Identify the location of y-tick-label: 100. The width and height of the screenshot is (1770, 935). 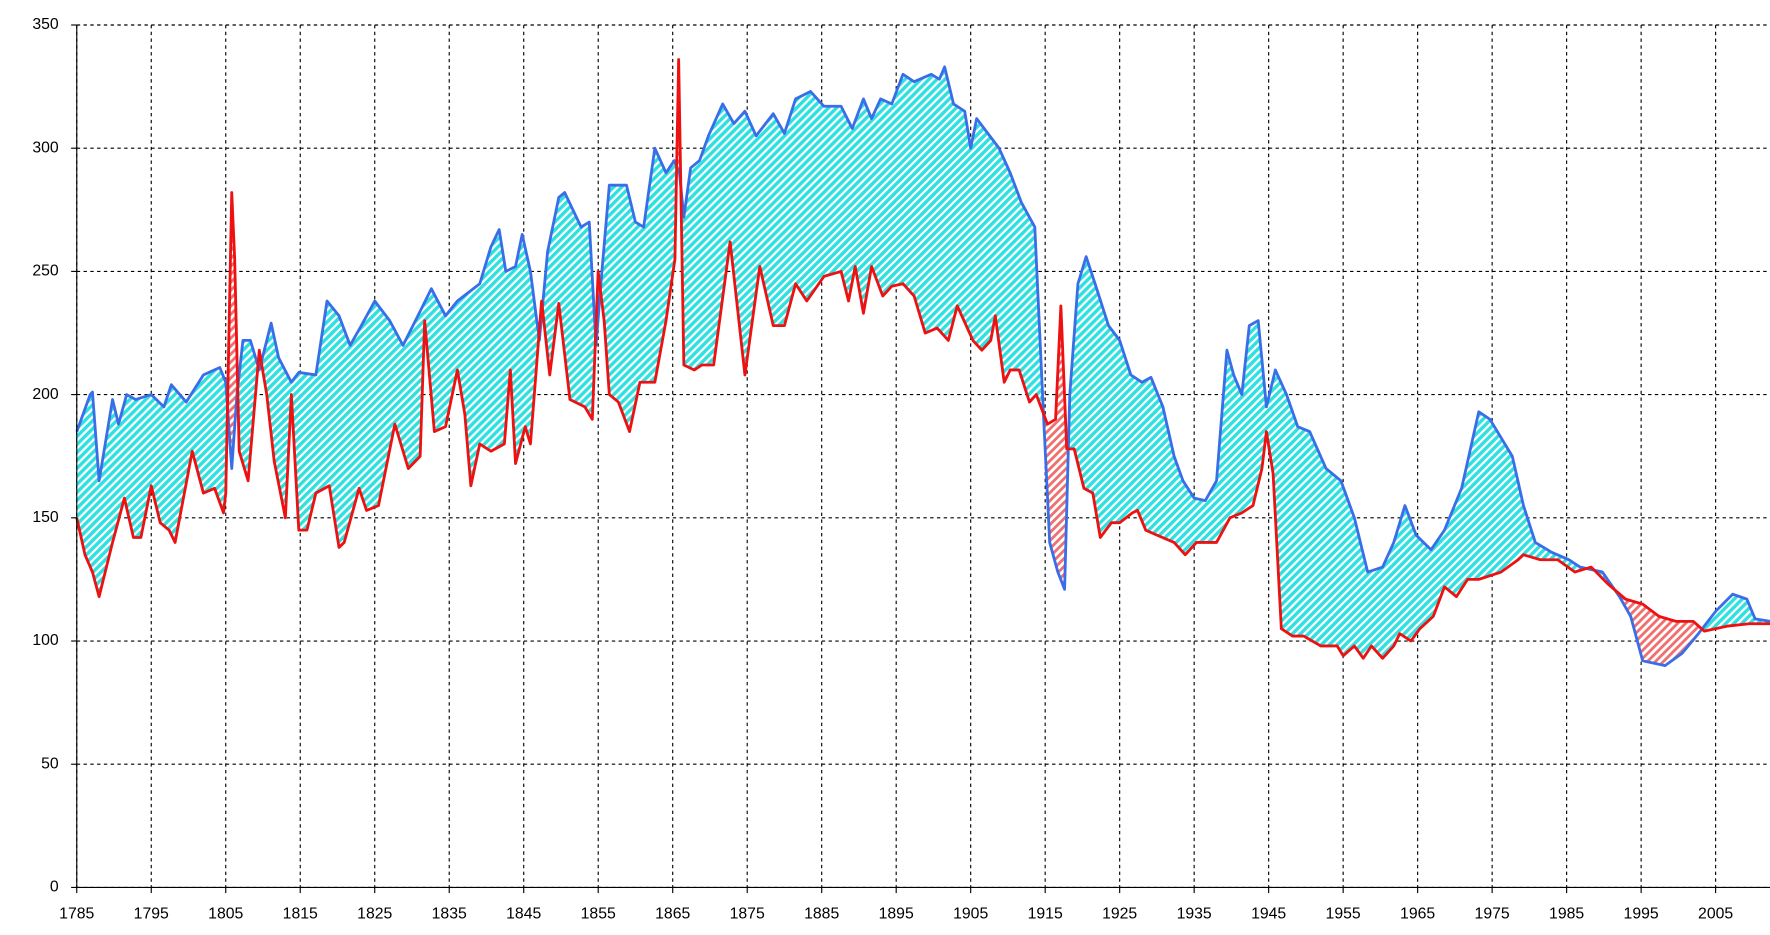
(45, 640).